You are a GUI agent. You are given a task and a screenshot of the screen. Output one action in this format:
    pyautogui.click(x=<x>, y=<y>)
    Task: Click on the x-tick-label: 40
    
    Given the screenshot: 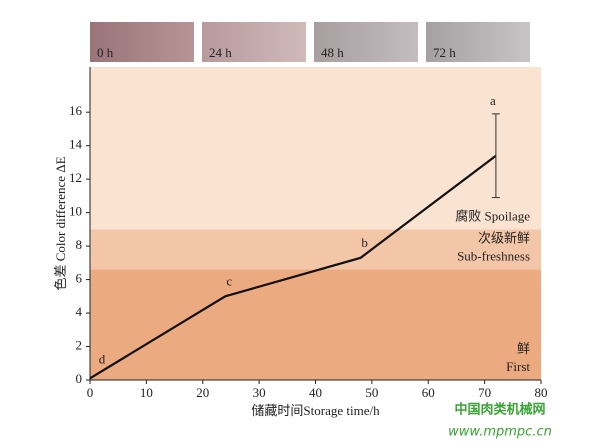 What is the action you would take?
    pyautogui.click(x=315, y=392)
    